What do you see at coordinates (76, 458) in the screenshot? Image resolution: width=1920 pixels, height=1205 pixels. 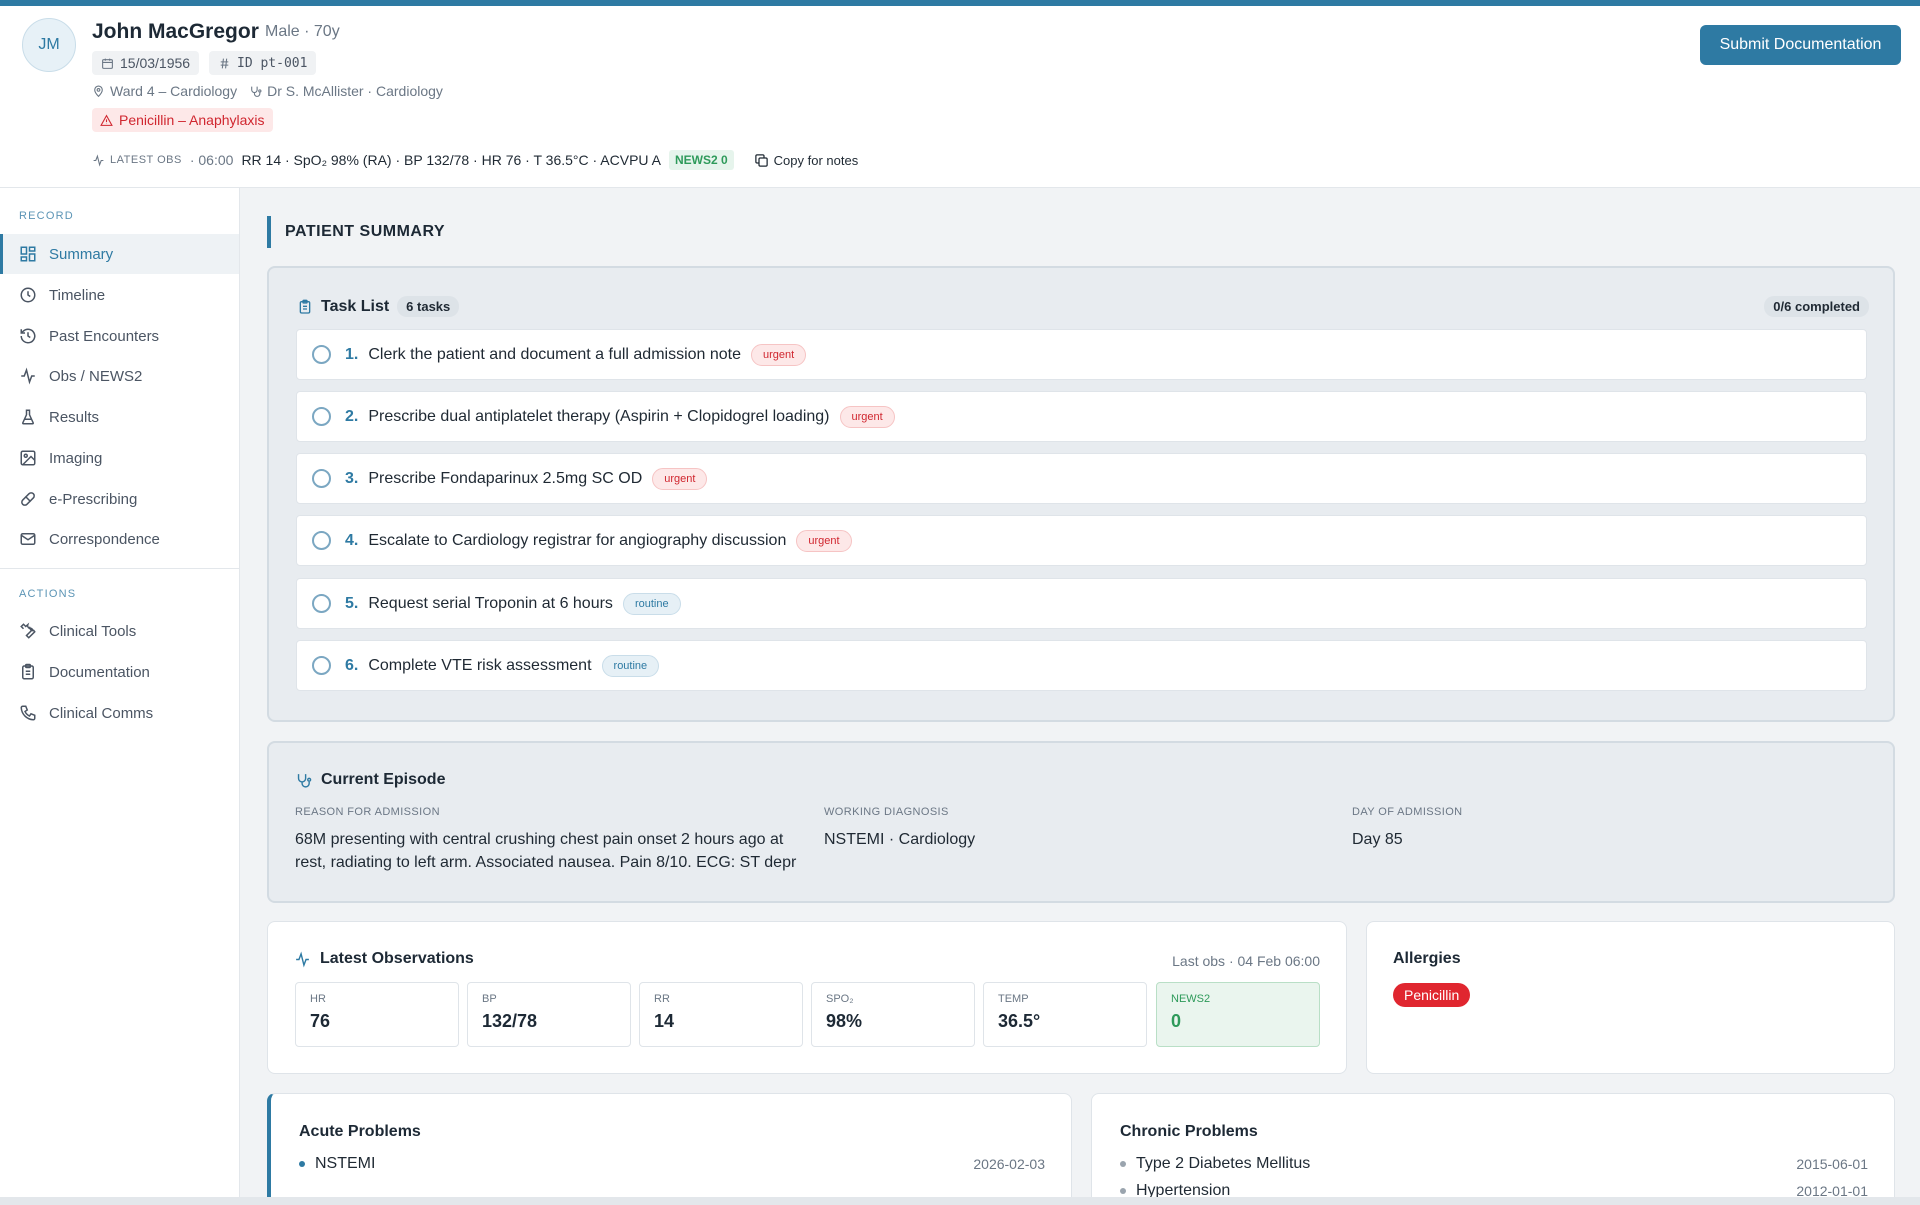 I see `sidebar-item-label: Imaging` at bounding box center [76, 458].